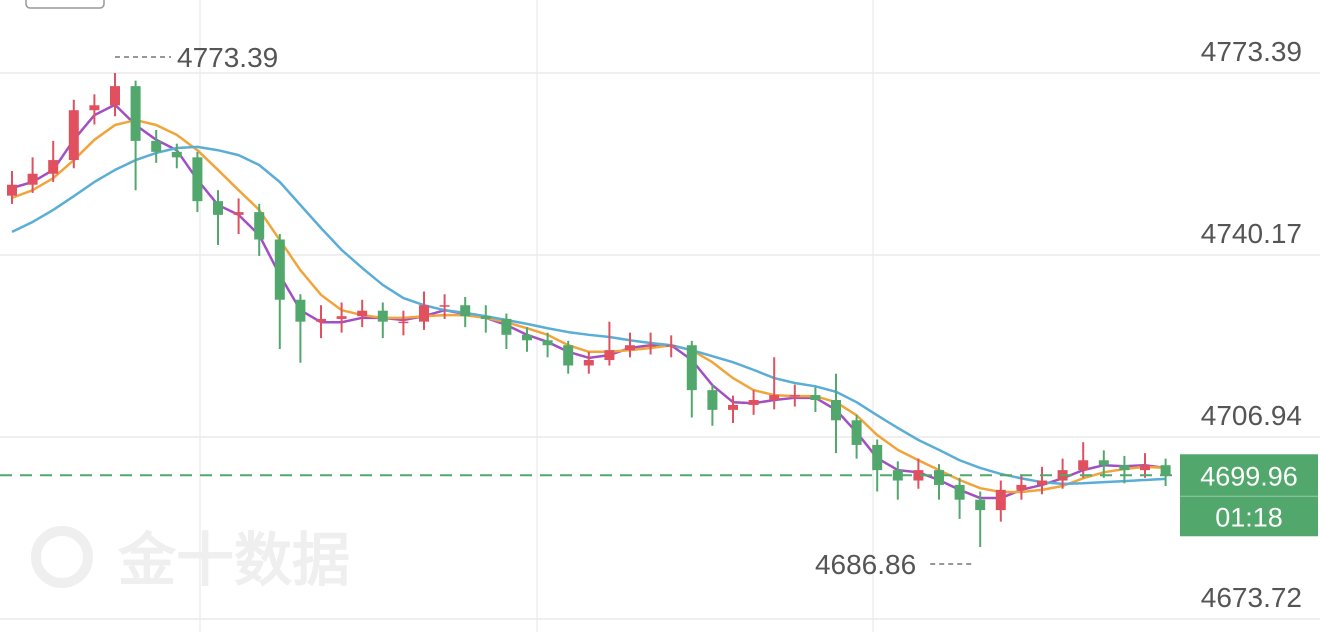 The width and height of the screenshot is (1320, 632). Describe the element at coordinates (1249, 517) in the screenshot. I see `countdown: 01:18` at that location.